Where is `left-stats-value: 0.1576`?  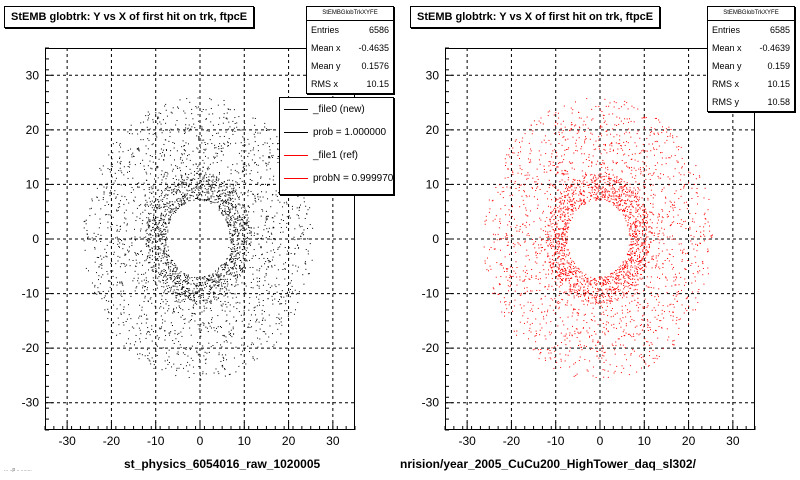 left-stats-value: 0.1576 is located at coordinates (375, 66).